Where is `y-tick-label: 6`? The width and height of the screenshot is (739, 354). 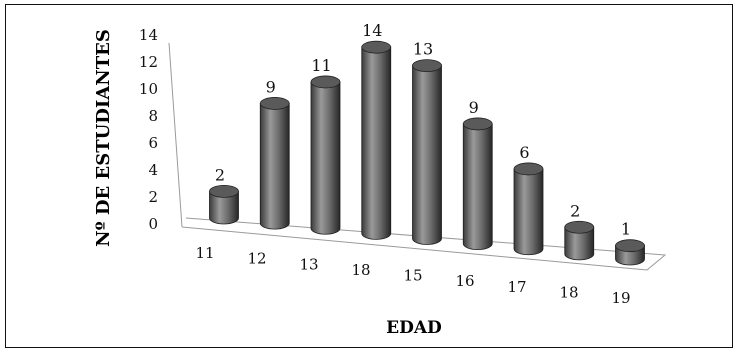
y-tick-label: 6 is located at coordinates (153, 143).